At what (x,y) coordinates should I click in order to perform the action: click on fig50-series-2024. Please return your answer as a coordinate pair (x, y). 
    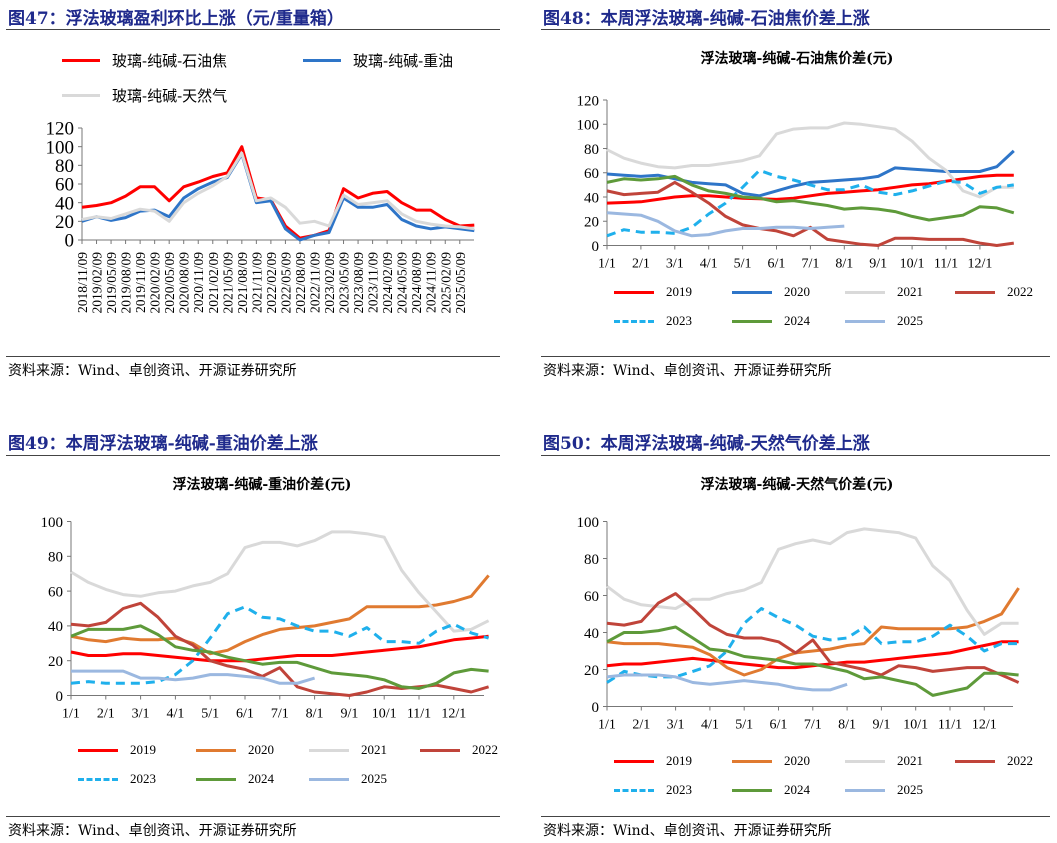
    Looking at the image, I should click on (812, 661).